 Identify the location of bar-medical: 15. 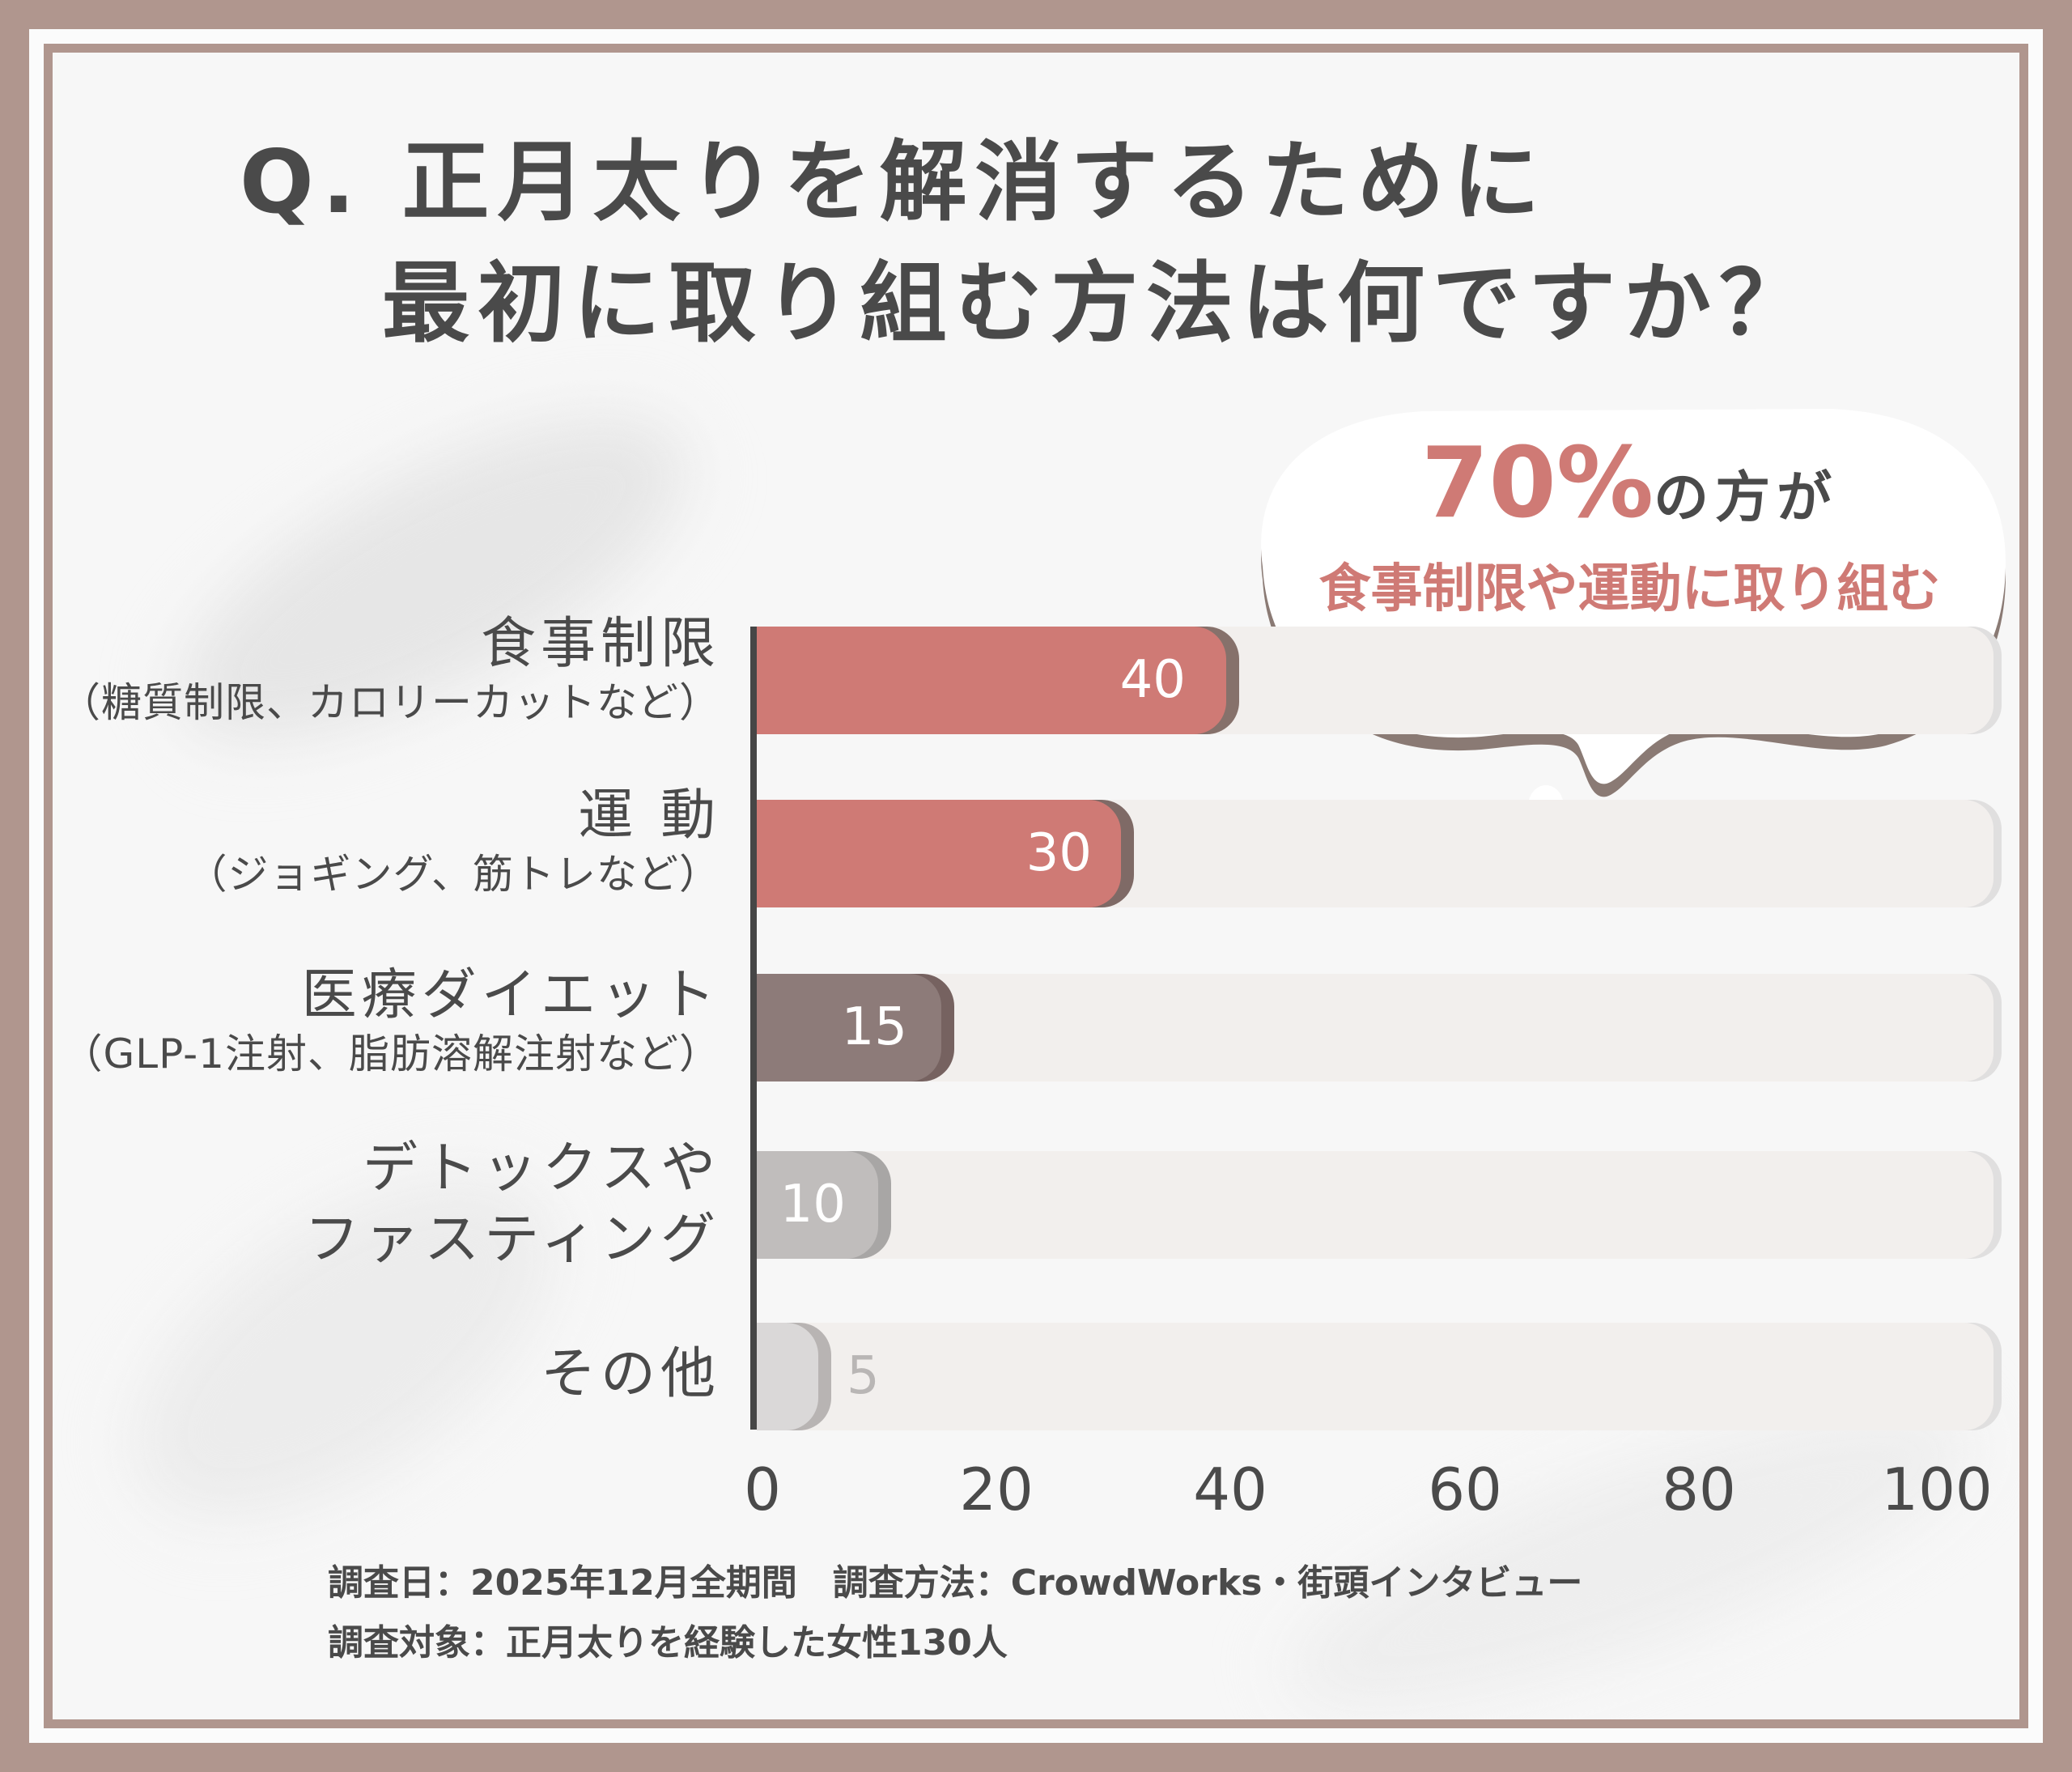
(849, 1028).